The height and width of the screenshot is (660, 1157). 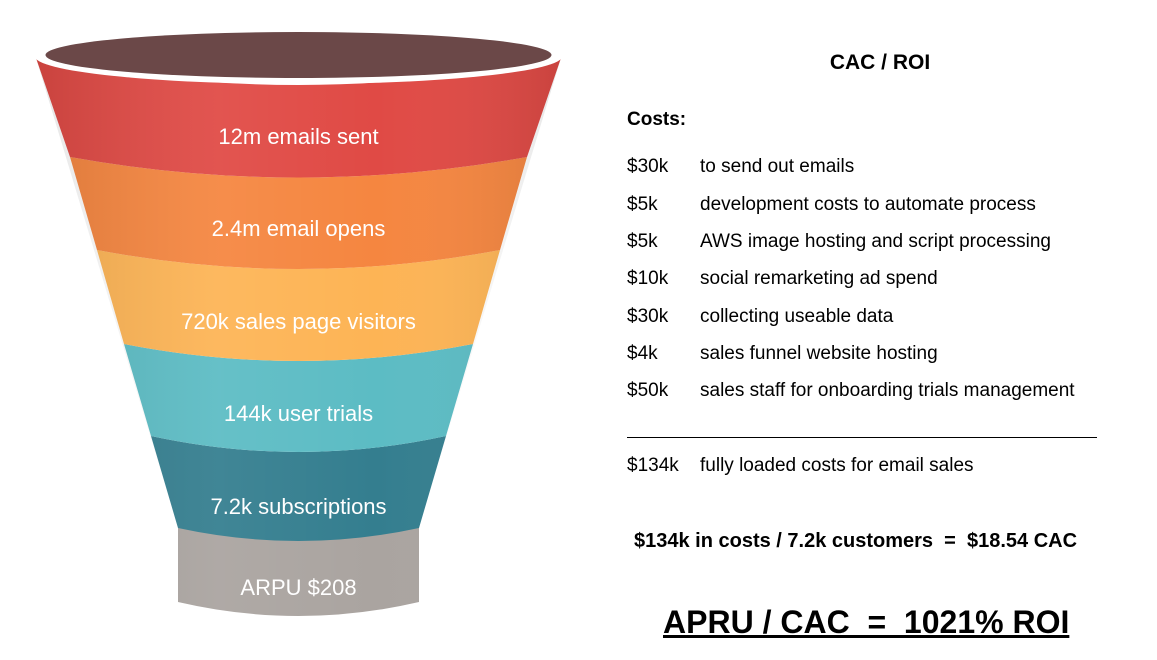 What do you see at coordinates (819, 278) in the screenshot?
I see `cost-description: social remarketing ad spend` at bounding box center [819, 278].